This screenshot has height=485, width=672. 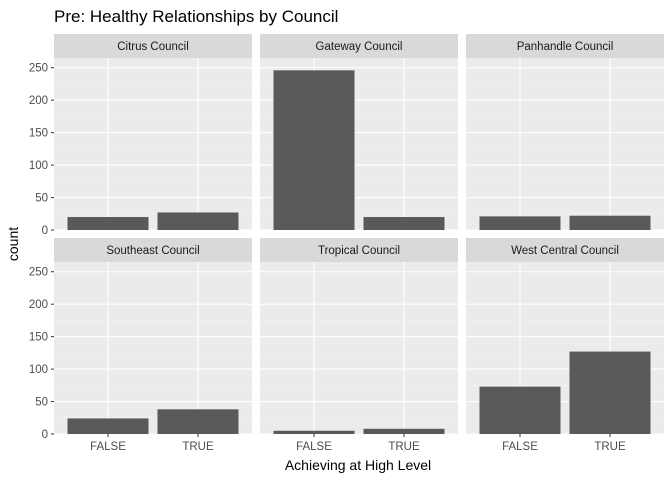 I want to click on facet-panel: Citrus Council, so click(x=153, y=132).